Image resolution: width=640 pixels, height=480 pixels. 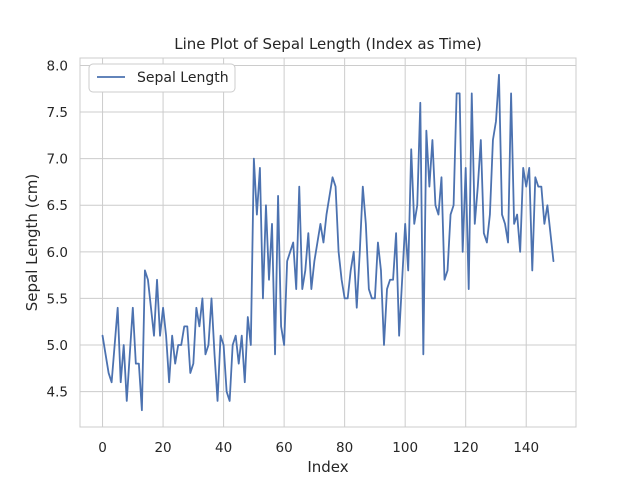 What do you see at coordinates (57, 229) in the screenshot?
I see `y-axis-ticks: 4.5 5.0 5.5 6.0 6.5 7.0 7.5 8.0` at bounding box center [57, 229].